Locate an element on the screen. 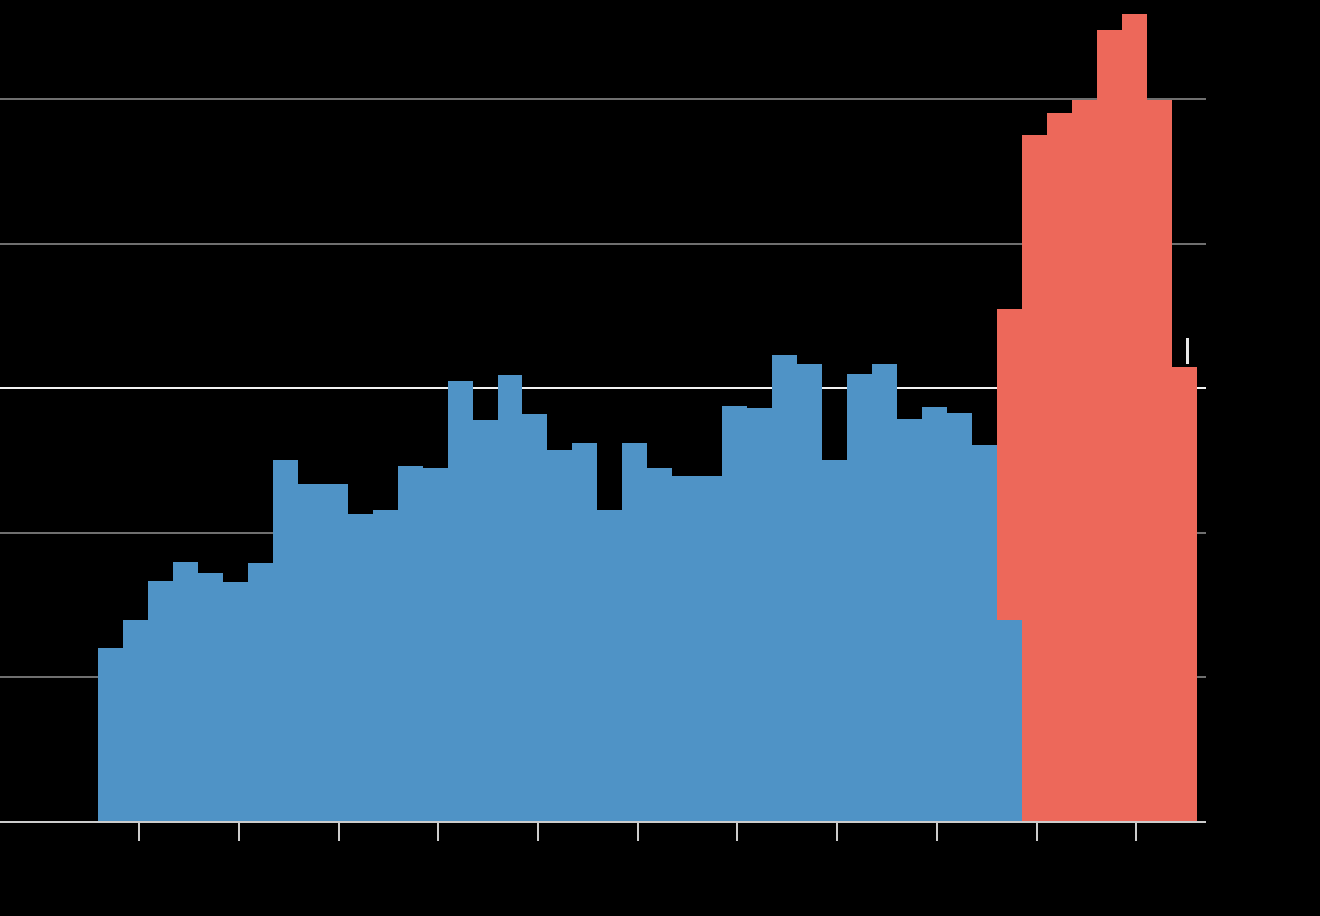 Image resolution: width=1320 pixels, height=916 pixels. x-axis-line is located at coordinates (603, 822).